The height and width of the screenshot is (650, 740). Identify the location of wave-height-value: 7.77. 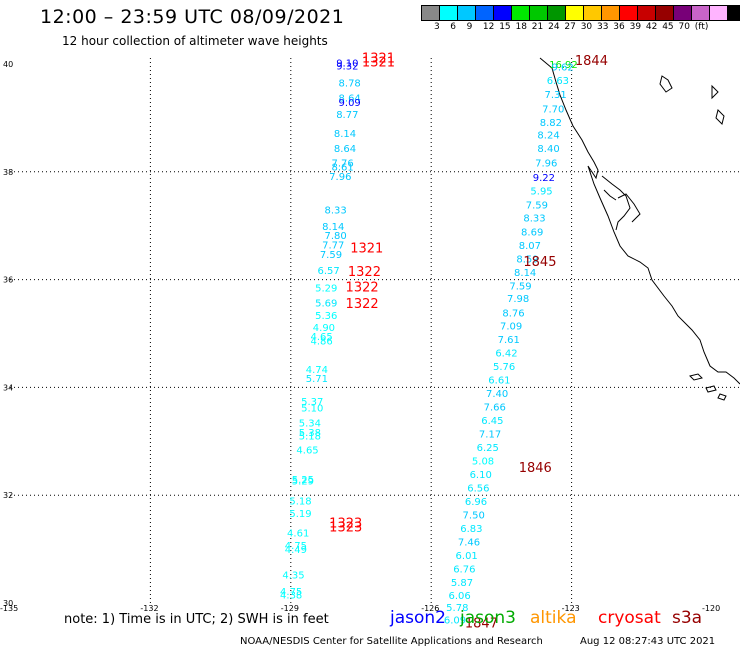
(333, 245).